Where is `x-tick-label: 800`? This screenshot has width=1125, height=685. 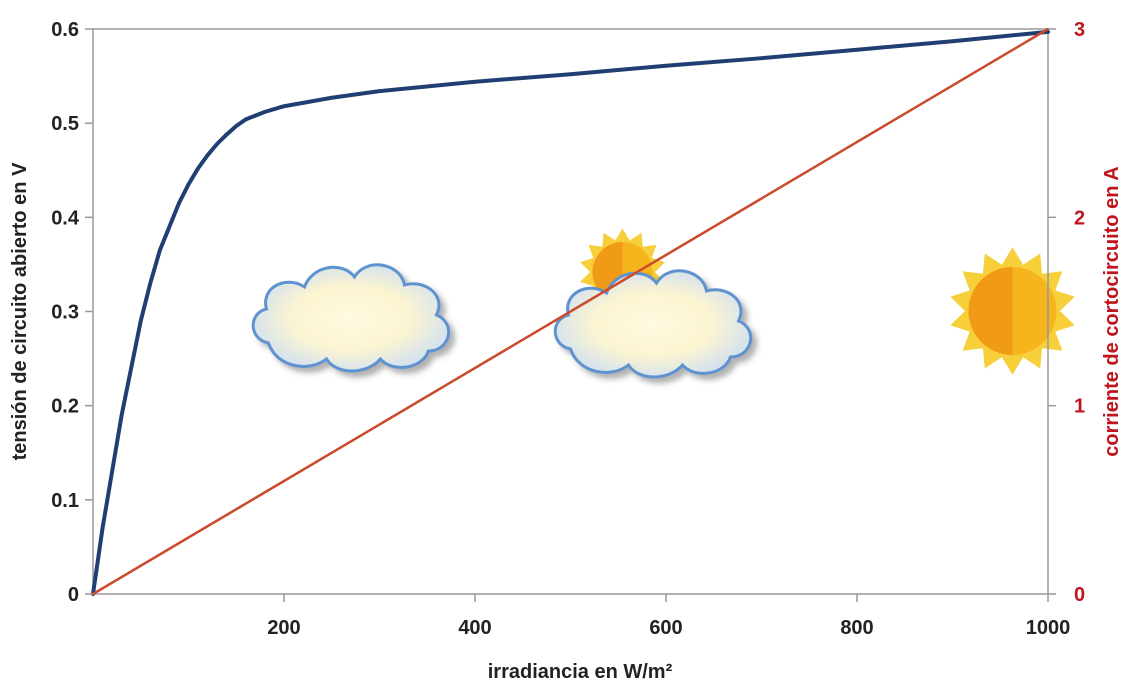
x-tick-label: 800 is located at coordinates (856, 628).